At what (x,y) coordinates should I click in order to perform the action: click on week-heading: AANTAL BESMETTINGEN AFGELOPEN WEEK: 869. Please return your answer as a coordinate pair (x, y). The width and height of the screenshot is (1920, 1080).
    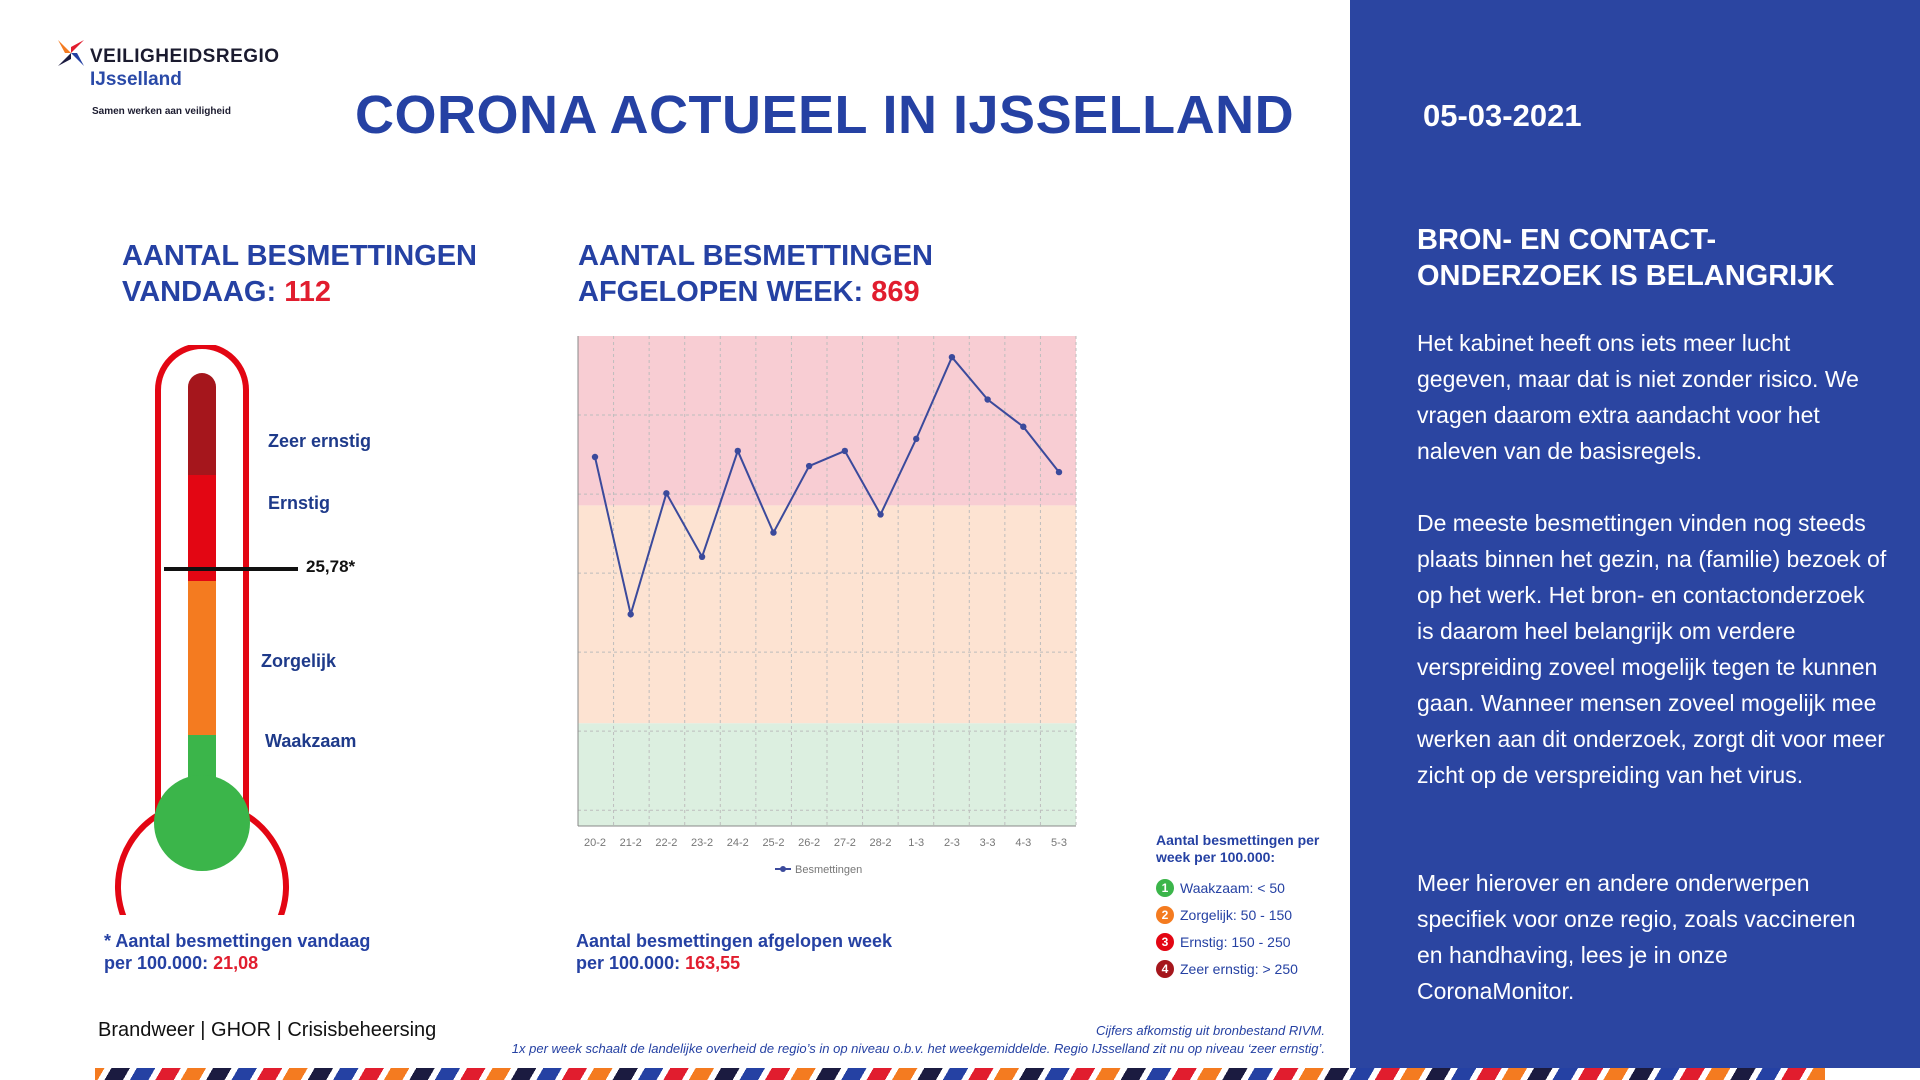
    Looking at the image, I should click on (755, 274).